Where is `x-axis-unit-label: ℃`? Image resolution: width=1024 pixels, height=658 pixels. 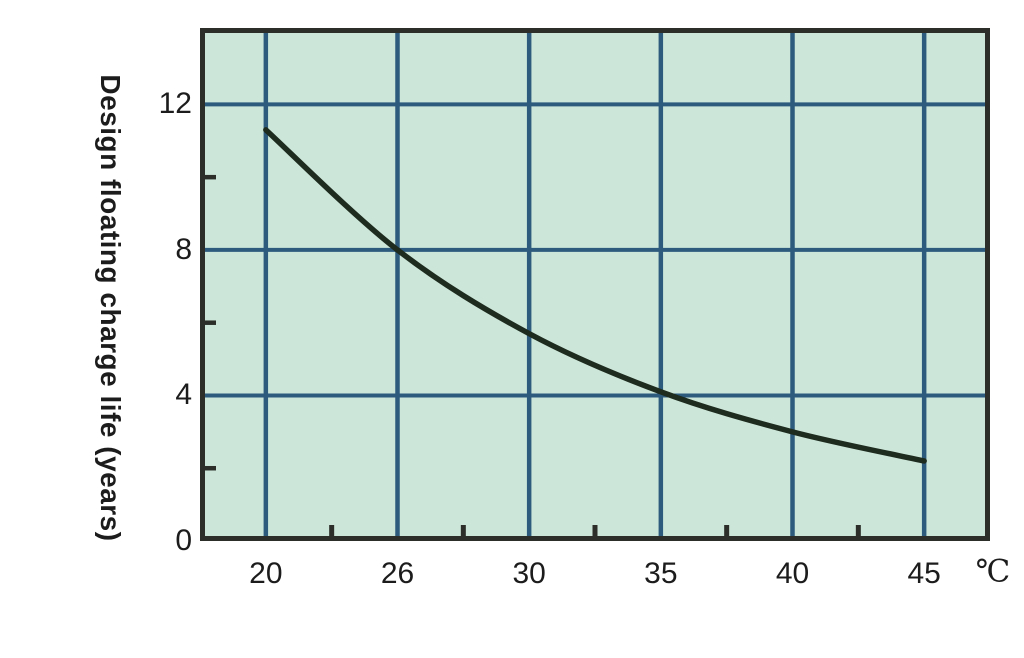 x-axis-unit-label: ℃ is located at coordinates (993, 571).